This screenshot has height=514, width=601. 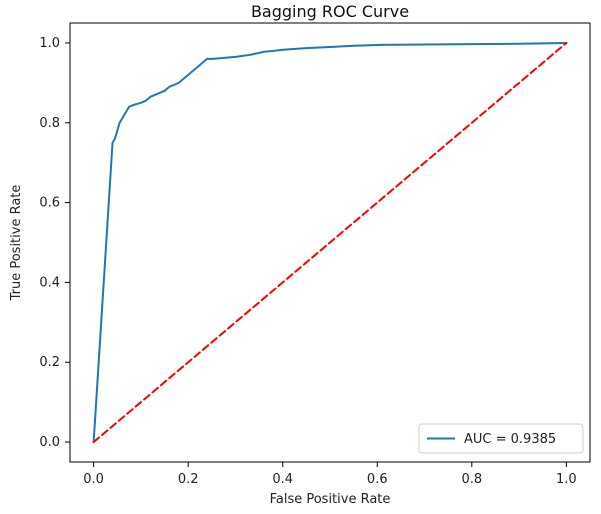 I want to click on legend-box, so click(x=501, y=438).